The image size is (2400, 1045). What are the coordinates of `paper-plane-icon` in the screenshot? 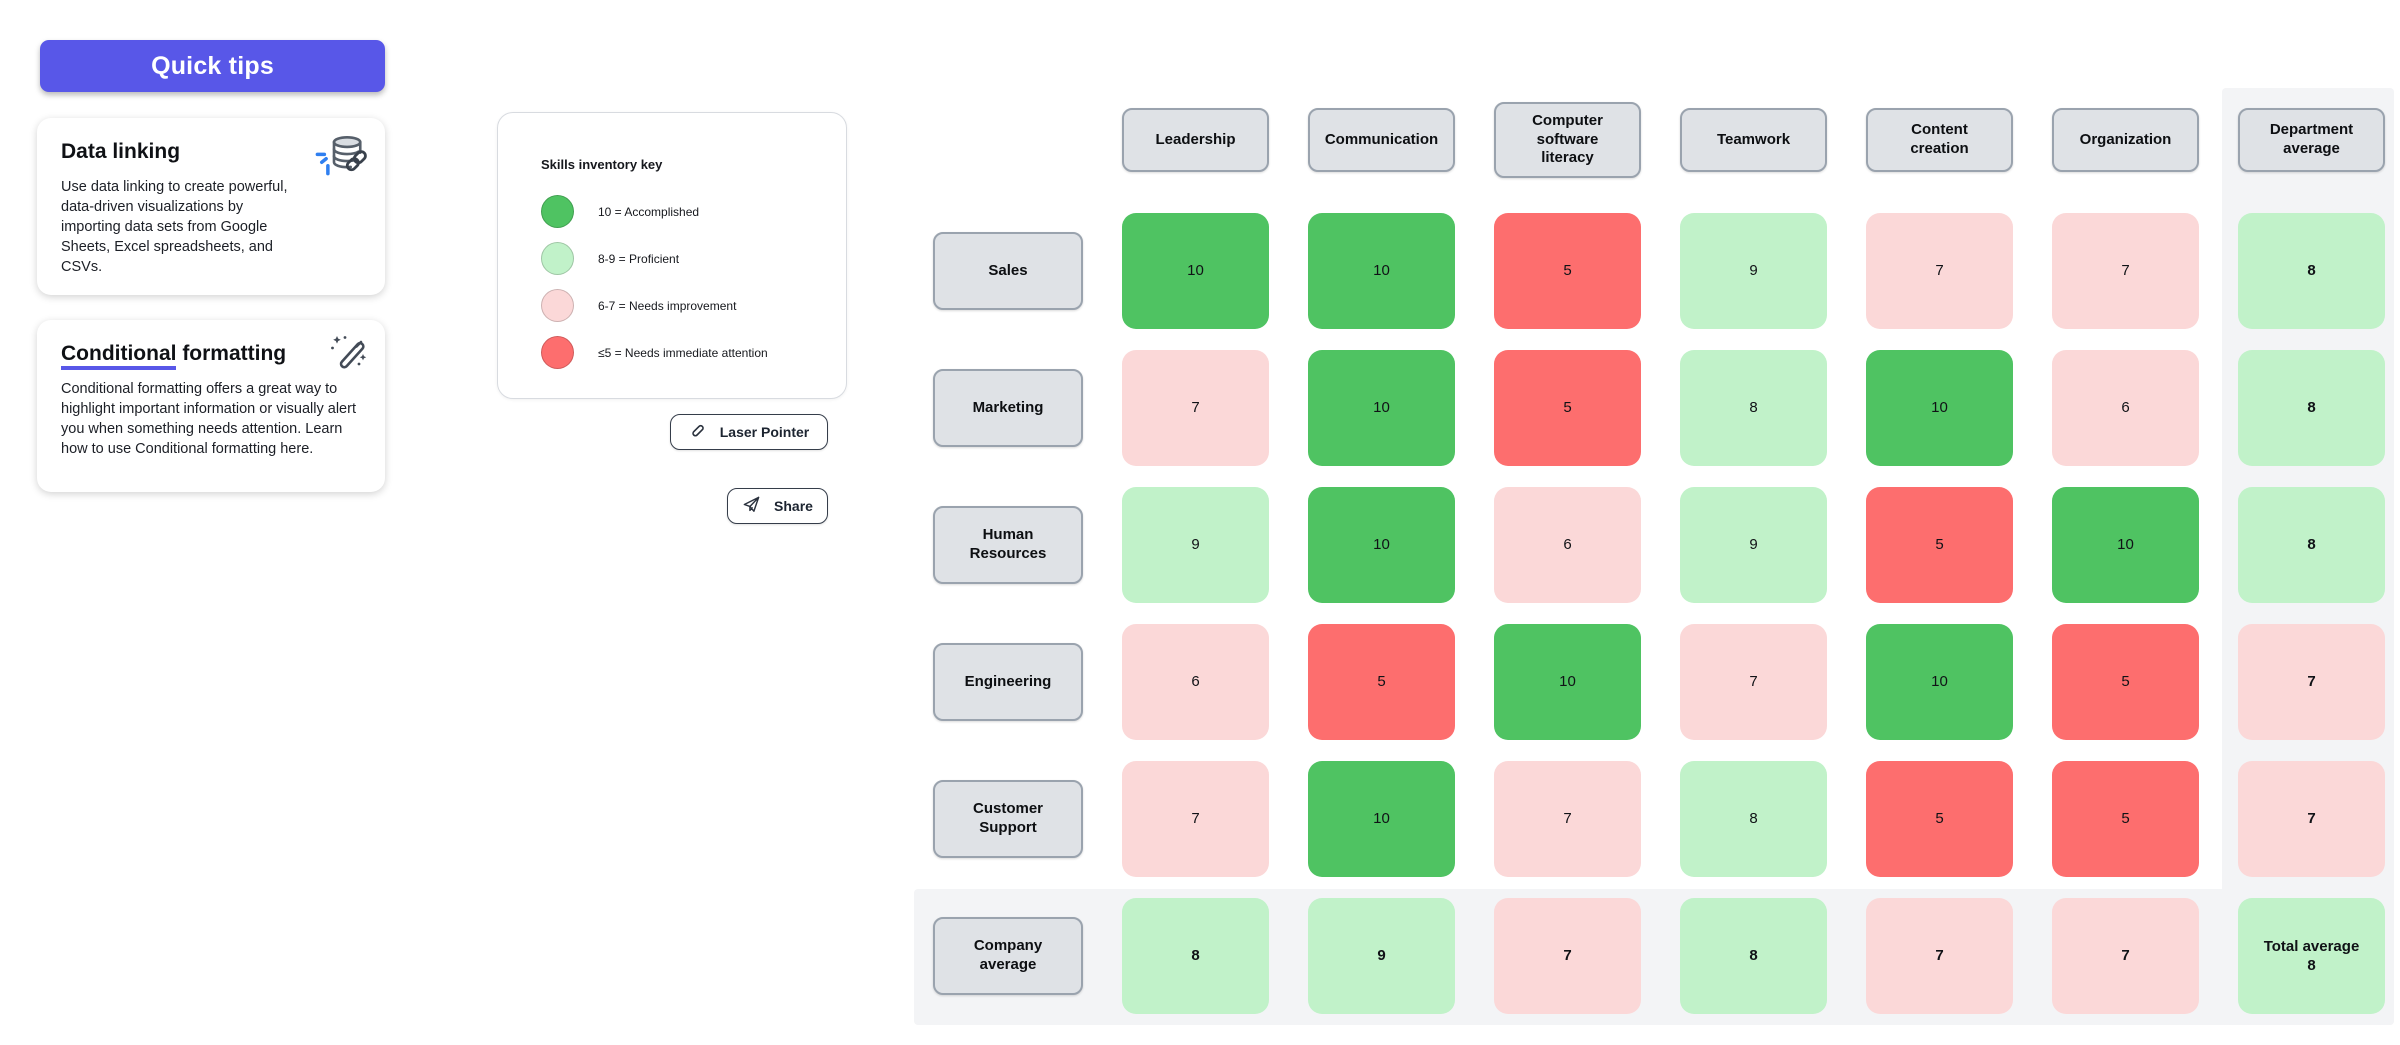 It's located at (751, 506).